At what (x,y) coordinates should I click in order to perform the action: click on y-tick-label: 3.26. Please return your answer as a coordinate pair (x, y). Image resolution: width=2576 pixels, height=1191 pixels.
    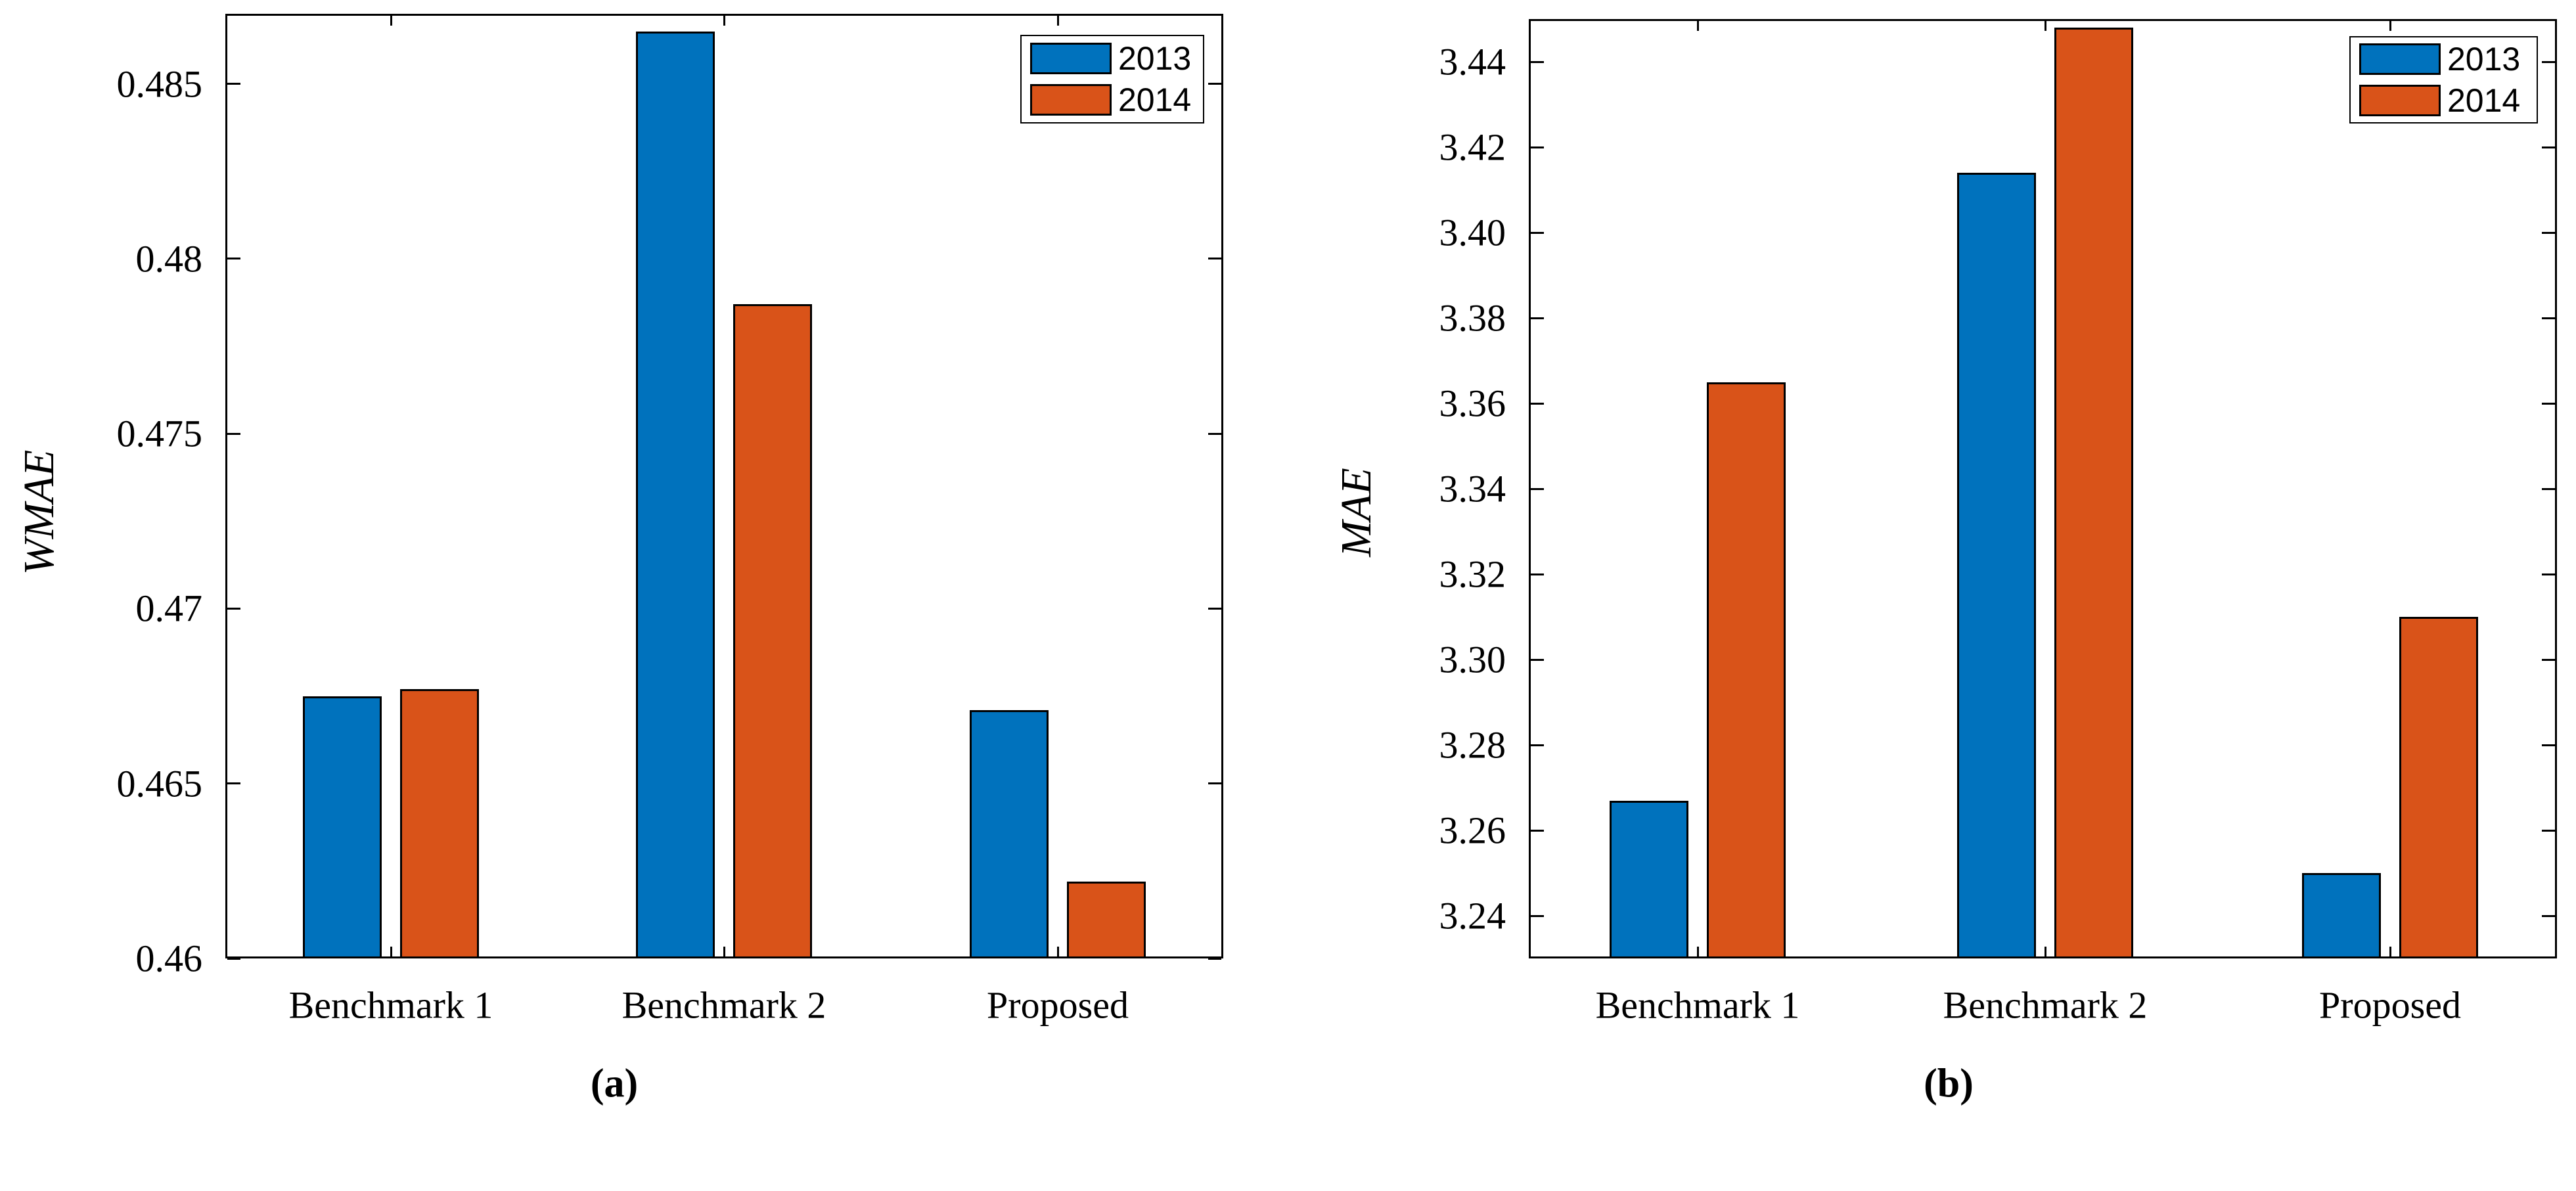
    Looking at the image, I should click on (1472, 830).